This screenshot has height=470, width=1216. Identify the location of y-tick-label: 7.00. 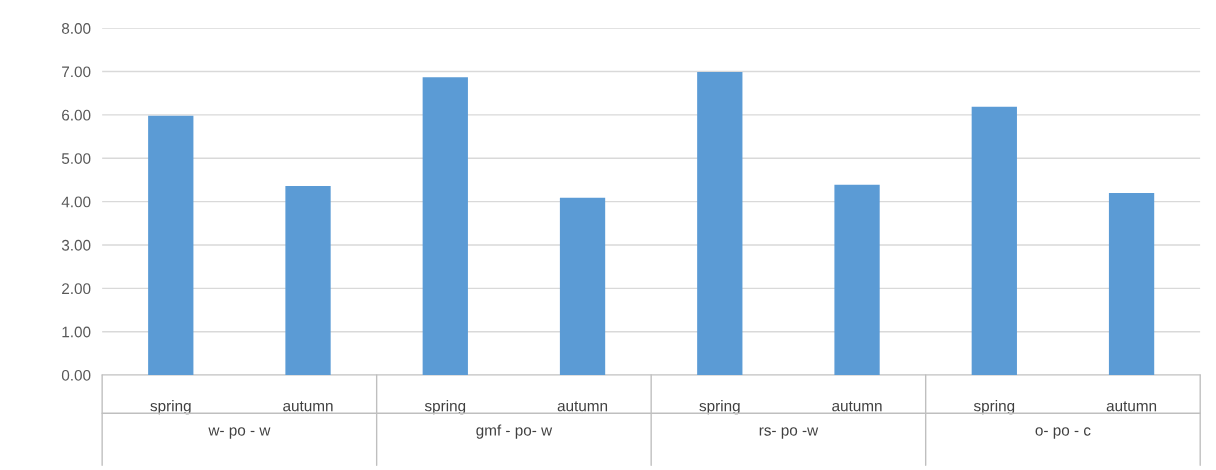
(76, 72).